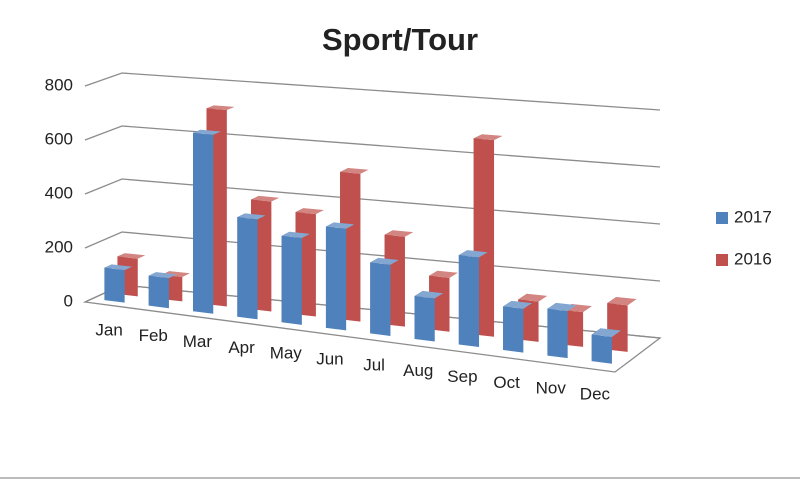 This screenshot has width=800, height=481. Describe the element at coordinates (400, 39) in the screenshot. I see `chart-title: Sport/Tour` at that location.